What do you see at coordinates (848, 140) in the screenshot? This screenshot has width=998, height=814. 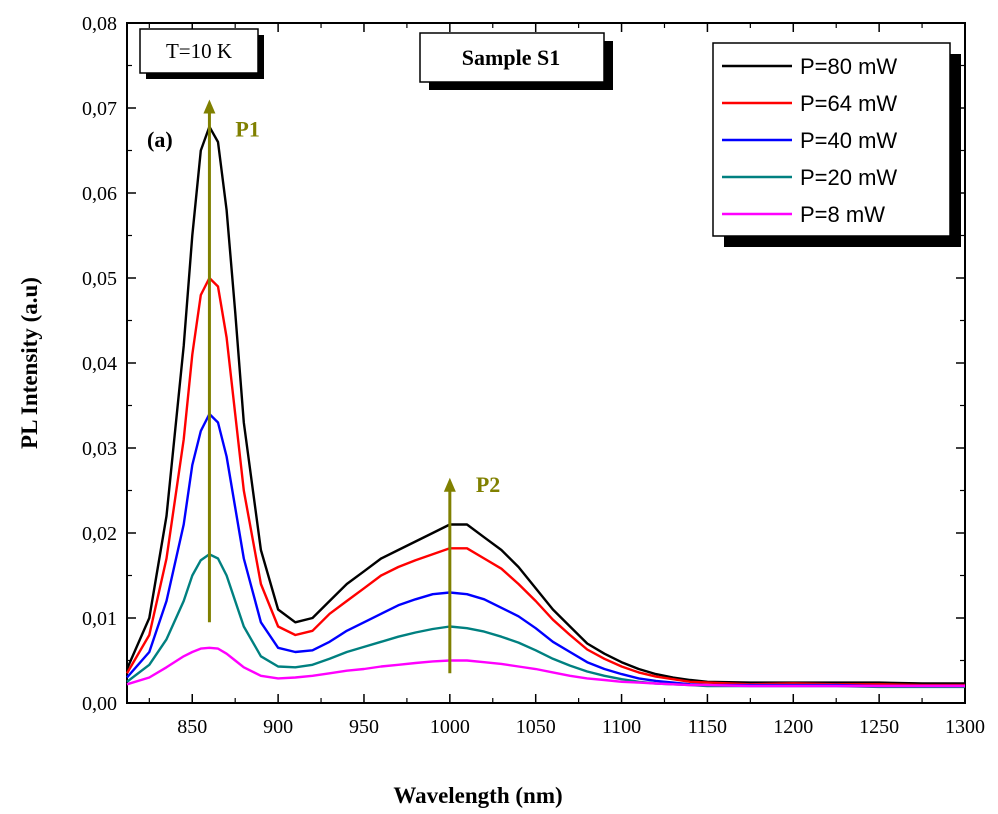 I see `legend-label: P=40 mW` at bounding box center [848, 140].